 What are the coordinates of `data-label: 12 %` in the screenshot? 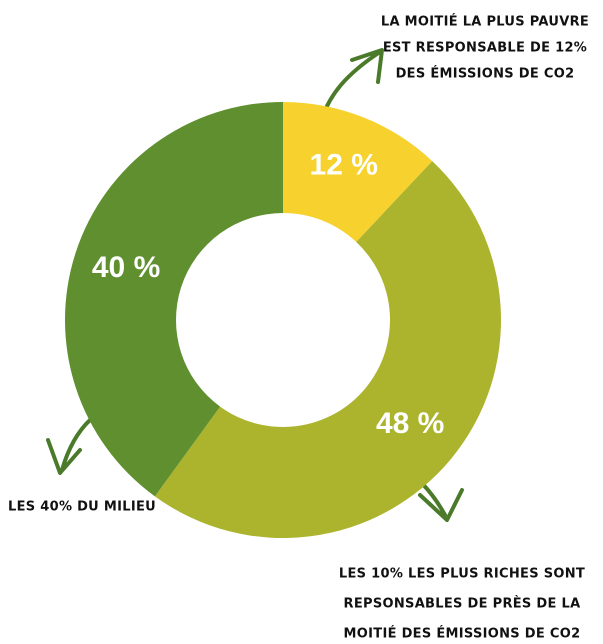 It's located at (344, 165).